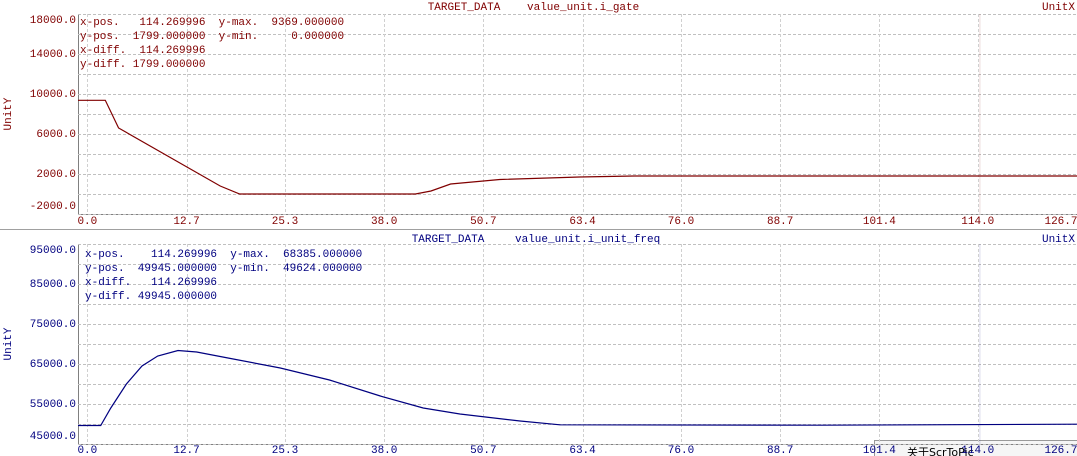 This screenshot has height=456, width=1077. I want to click on menu-item: 关于ScrToPic, so click(940, 450).